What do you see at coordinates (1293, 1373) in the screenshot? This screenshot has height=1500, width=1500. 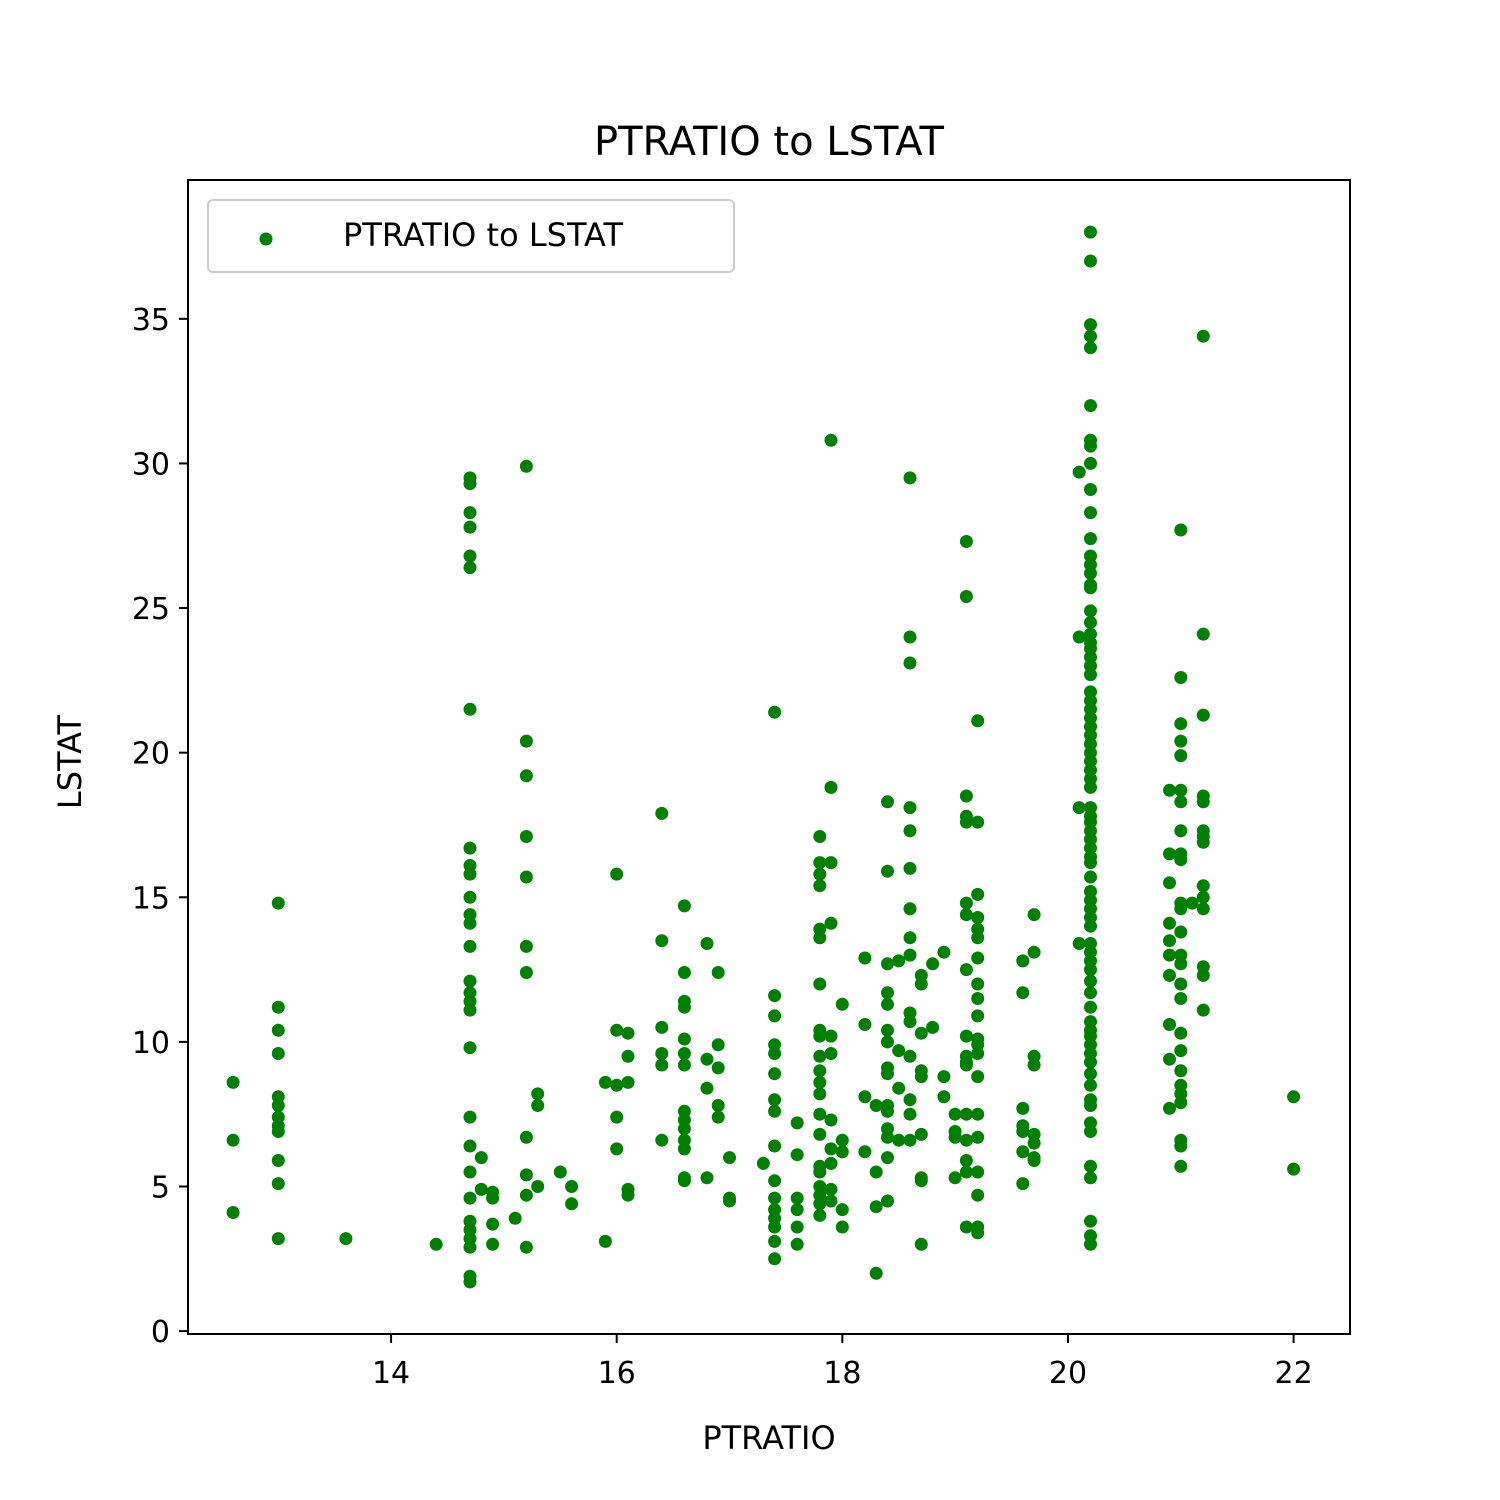 I see `x-tick-label: 22` at bounding box center [1293, 1373].